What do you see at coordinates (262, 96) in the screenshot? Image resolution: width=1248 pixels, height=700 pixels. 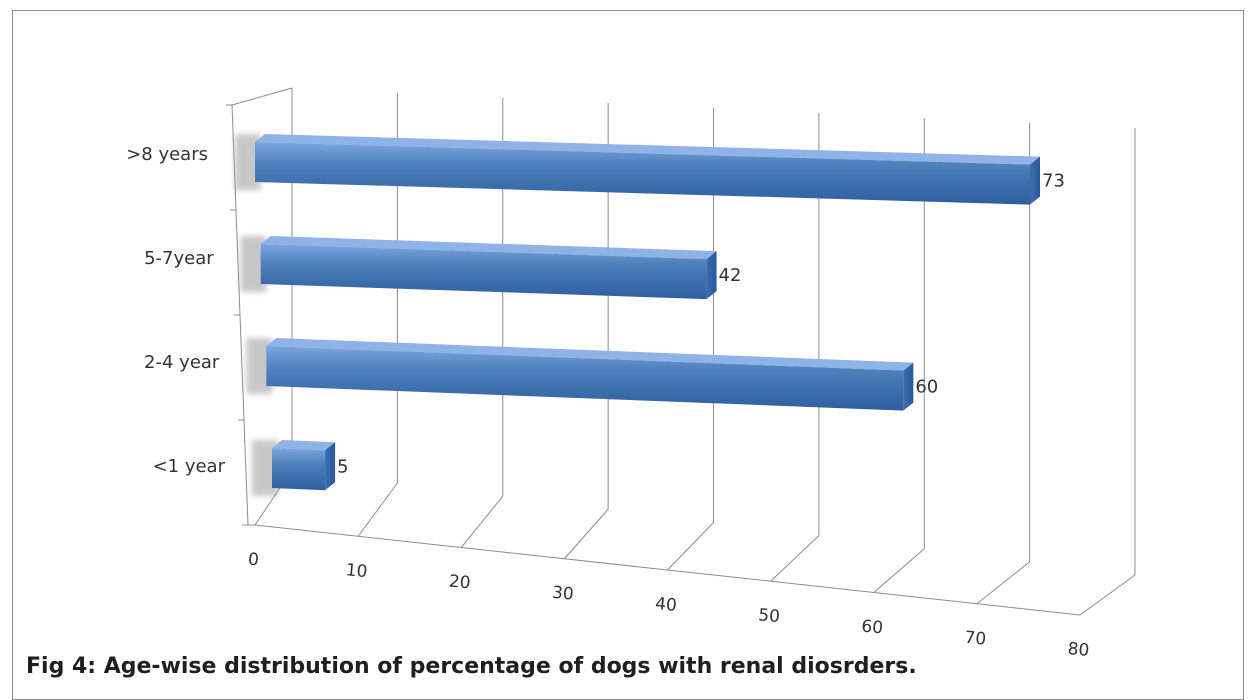 I see `side-wall-top` at bounding box center [262, 96].